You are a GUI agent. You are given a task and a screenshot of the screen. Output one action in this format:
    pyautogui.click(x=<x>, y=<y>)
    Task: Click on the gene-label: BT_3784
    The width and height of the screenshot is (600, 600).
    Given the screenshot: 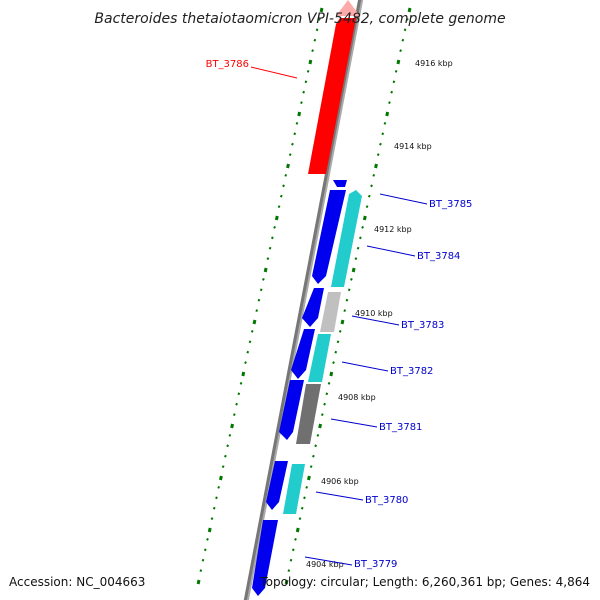 What is the action you would take?
    pyautogui.click(x=438, y=256)
    